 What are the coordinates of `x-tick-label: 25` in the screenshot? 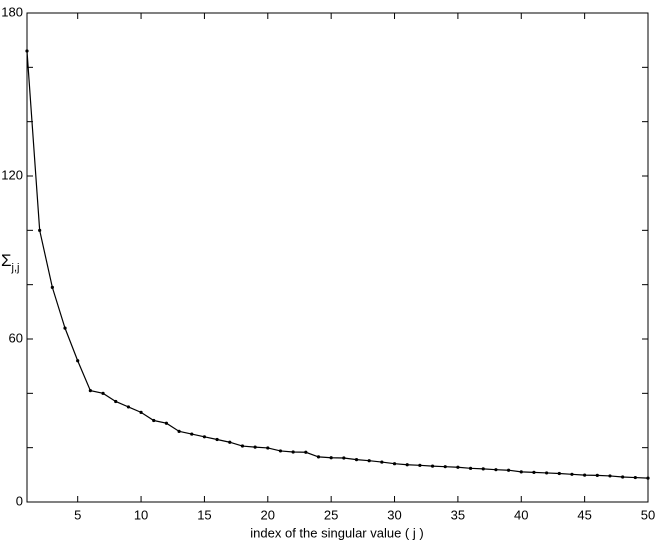 It's located at (331, 514).